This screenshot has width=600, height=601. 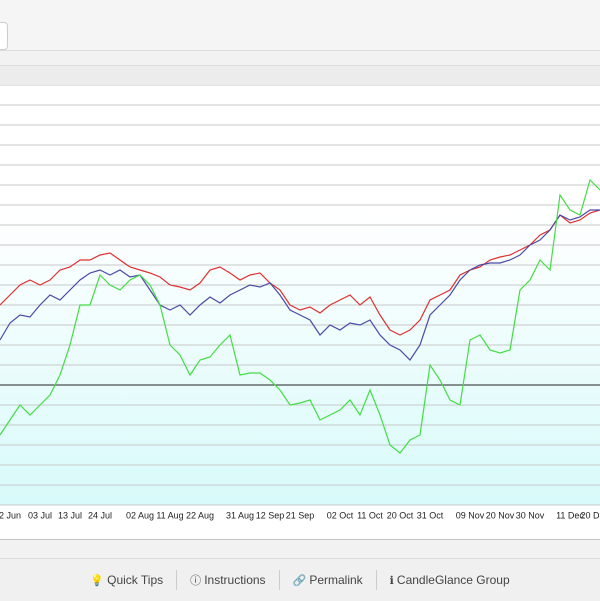 What do you see at coordinates (70, 515) in the screenshot?
I see `x-tick-label: 13 Jul` at bounding box center [70, 515].